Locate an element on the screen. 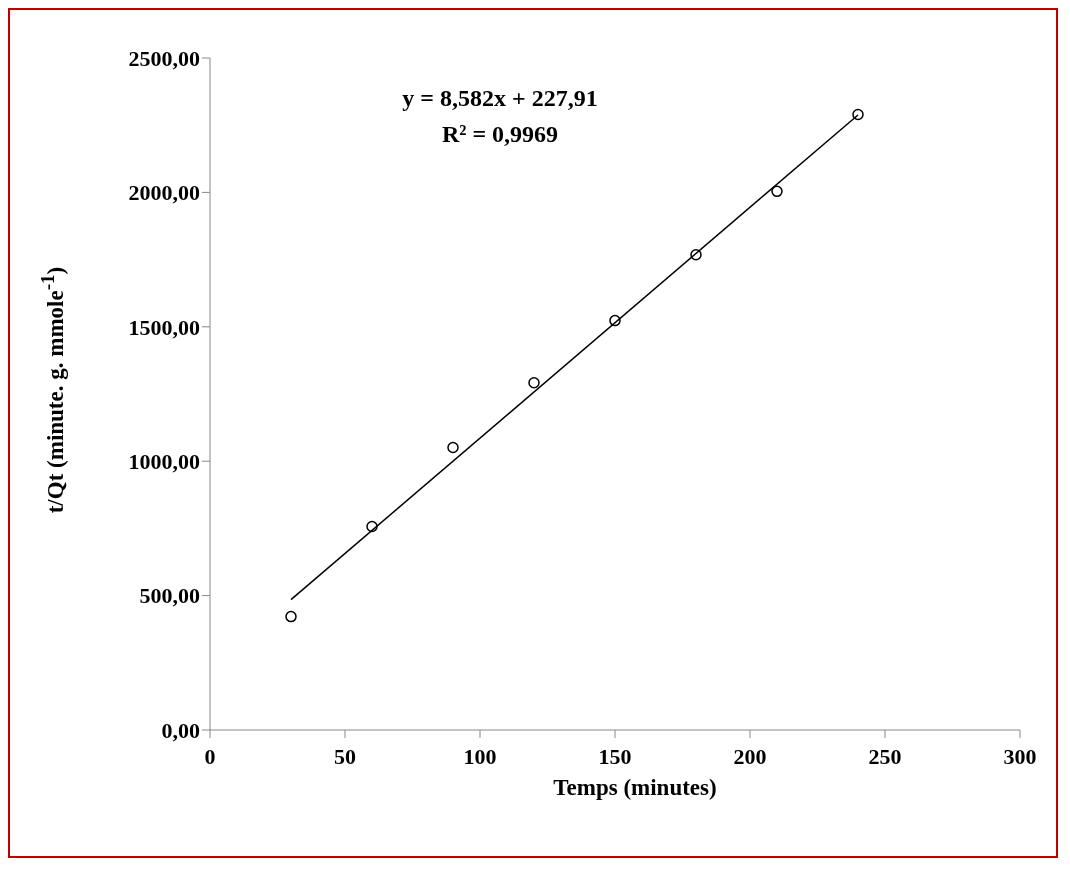 The height and width of the screenshot is (869, 1070). y-tick-label: 0,00 is located at coordinates (180, 730).